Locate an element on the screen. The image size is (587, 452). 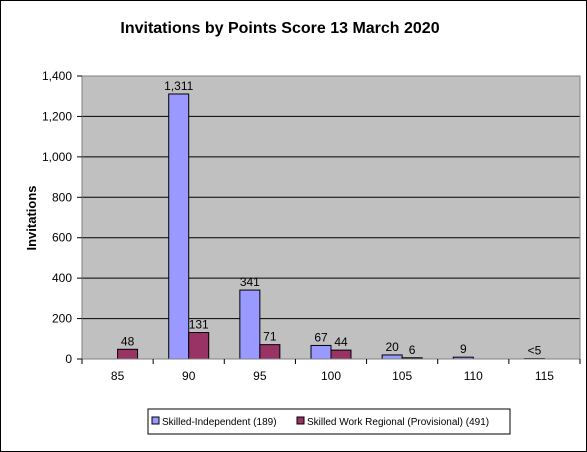
x-tick-label: 110 is located at coordinates (473, 376).